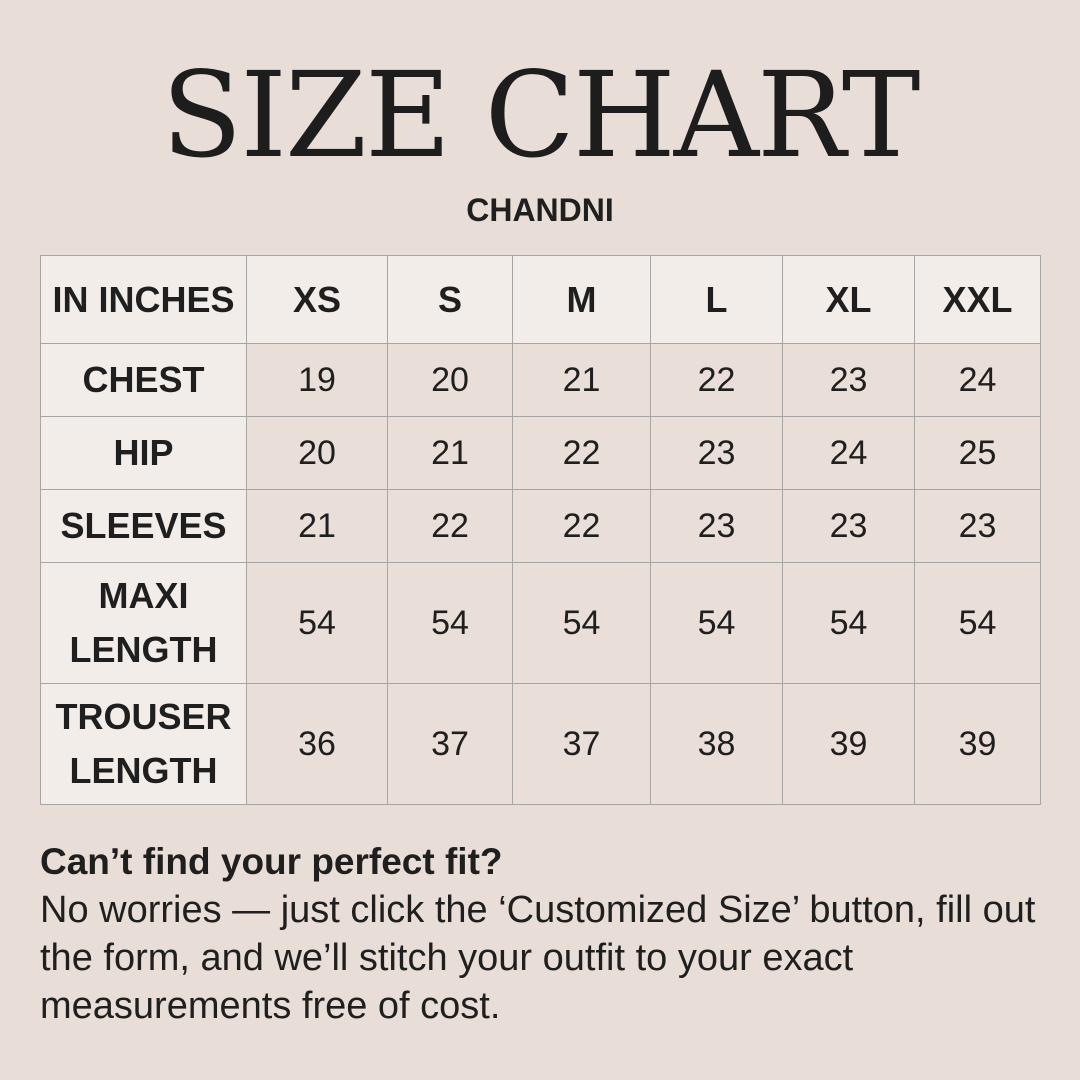 Image resolution: width=1080 pixels, height=1080 pixels. I want to click on table-row: MAXI LENGTH 54 54 54 54 54 54, so click(540, 623).